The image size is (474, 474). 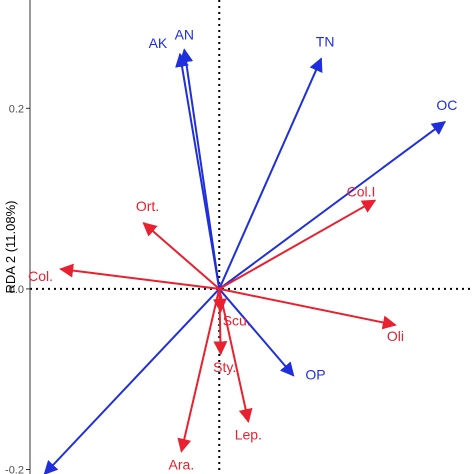 What do you see at coordinates (248, 435) in the screenshot?
I see `lep-label: Lep.` at bounding box center [248, 435].